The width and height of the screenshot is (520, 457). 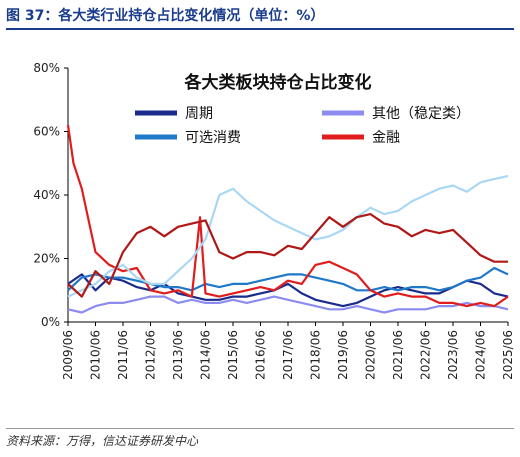 What do you see at coordinates (316, 355) in the screenshot?
I see `x-tick-label: 2018/06` at bounding box center [316, 355].